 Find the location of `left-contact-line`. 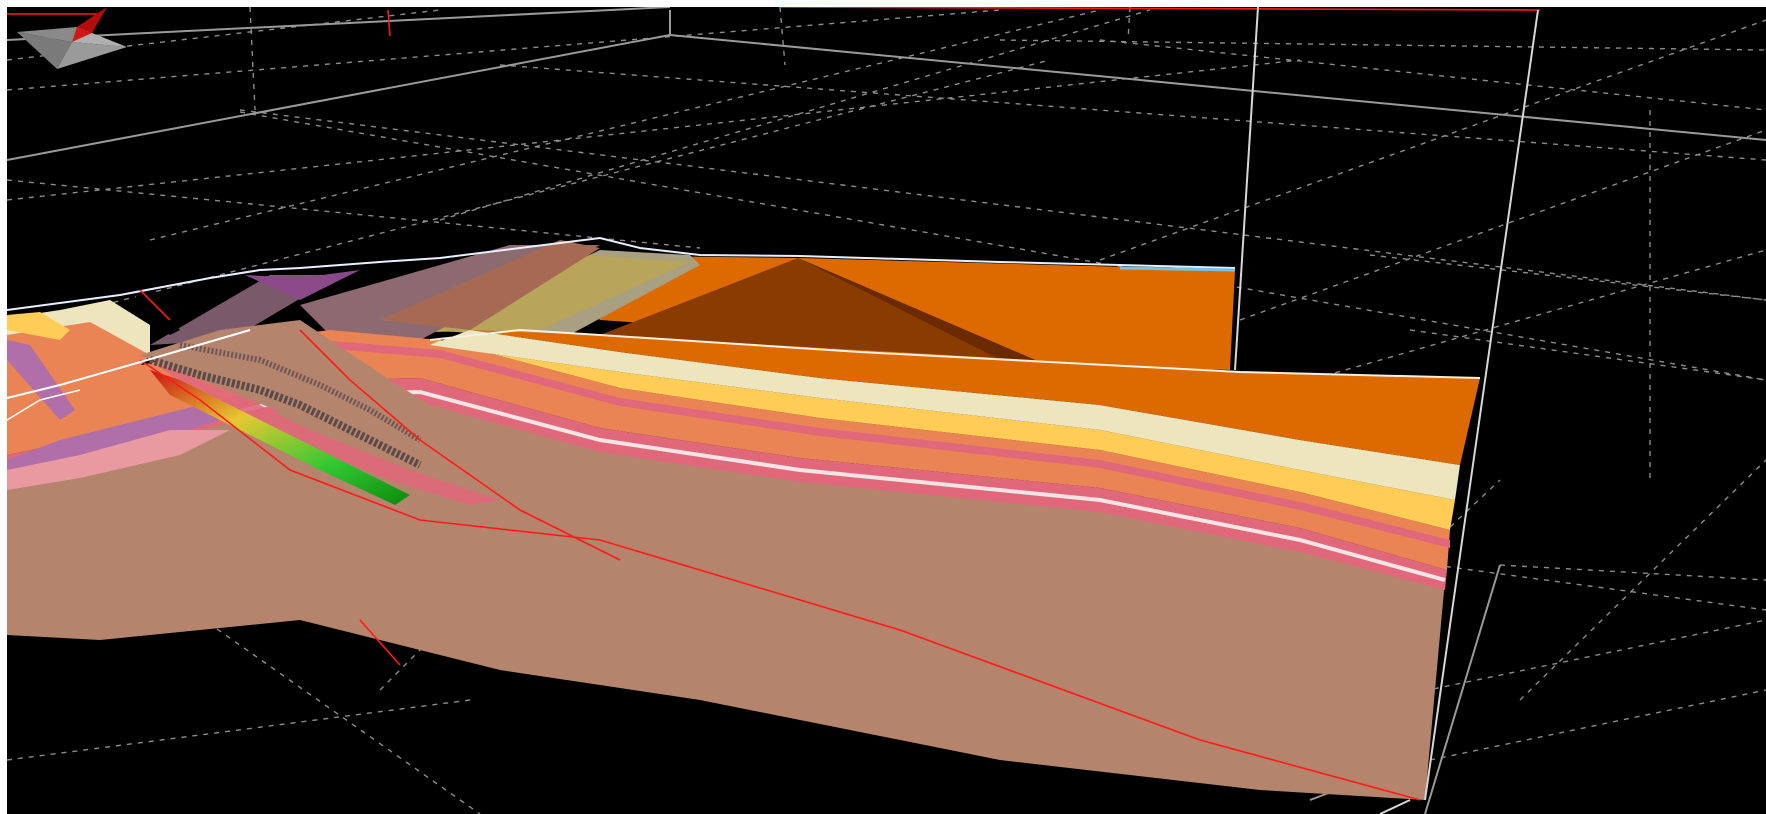

left-contact-line is located at coordinates (129, 364).